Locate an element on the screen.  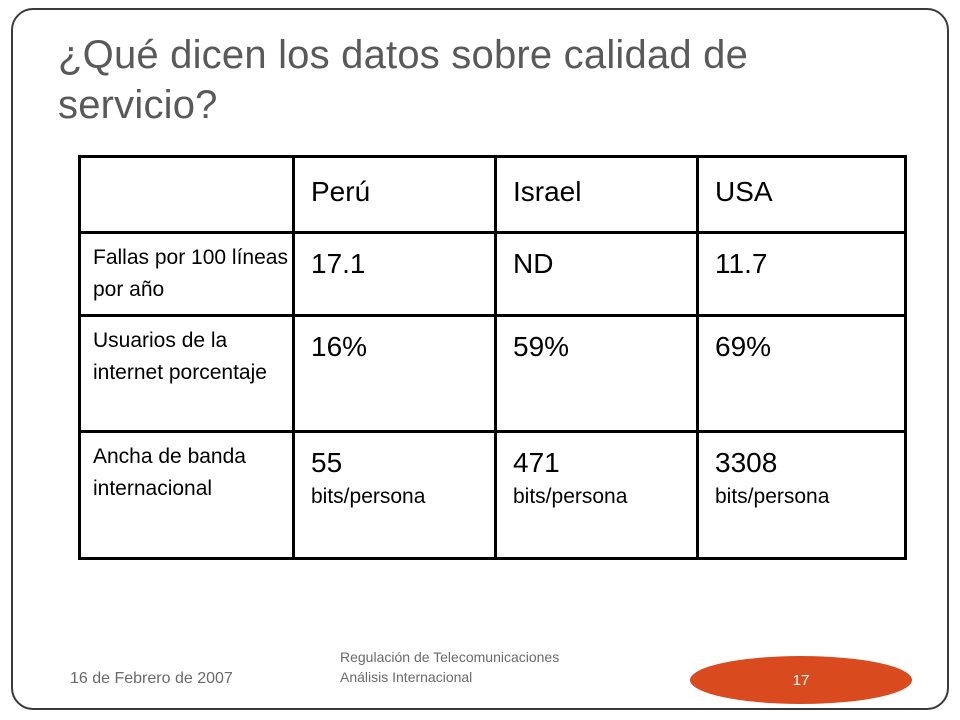
cell-value: 59% is located at coordinates (541, 346).